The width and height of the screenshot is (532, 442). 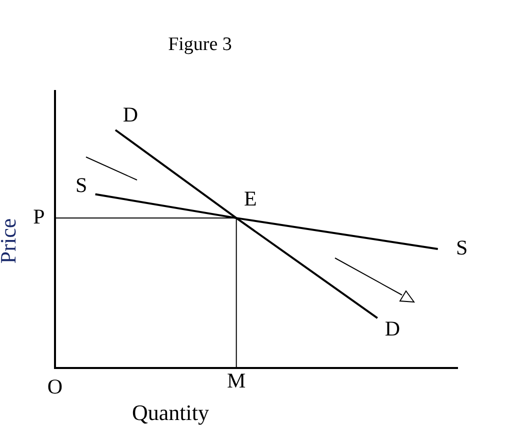 What do you see at coordinates (236, 380) in the screenshot?
I see `text: M` at bounding box center [236, 380].